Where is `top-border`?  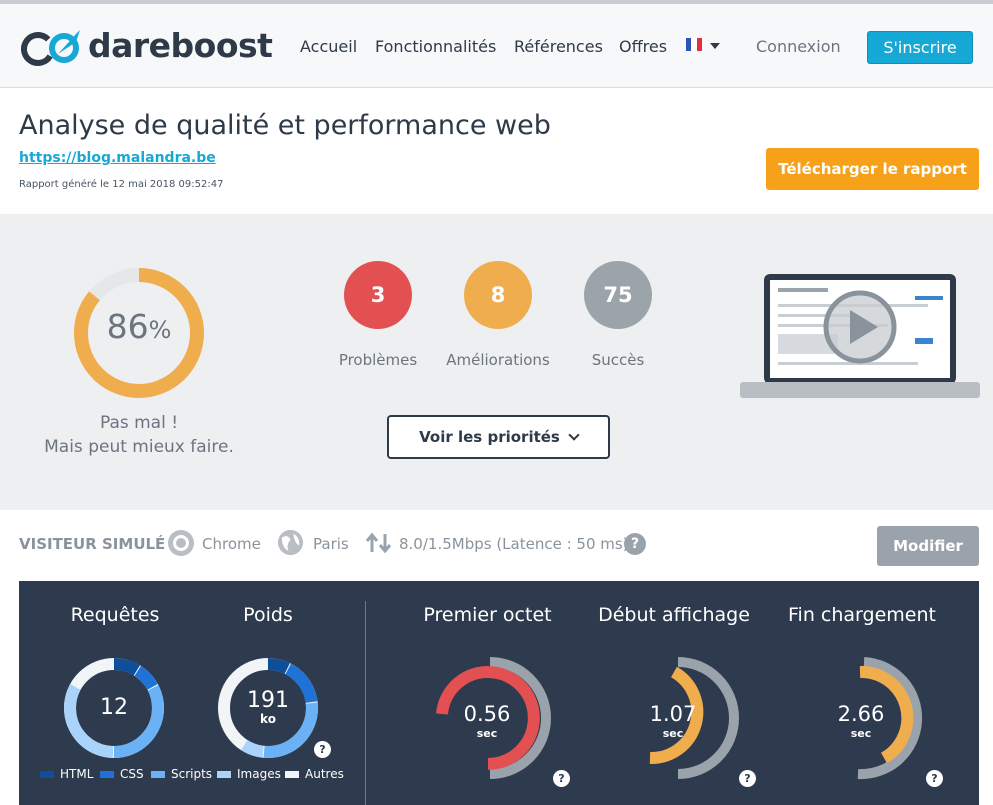
top-border is located at coordinates (496, 2).